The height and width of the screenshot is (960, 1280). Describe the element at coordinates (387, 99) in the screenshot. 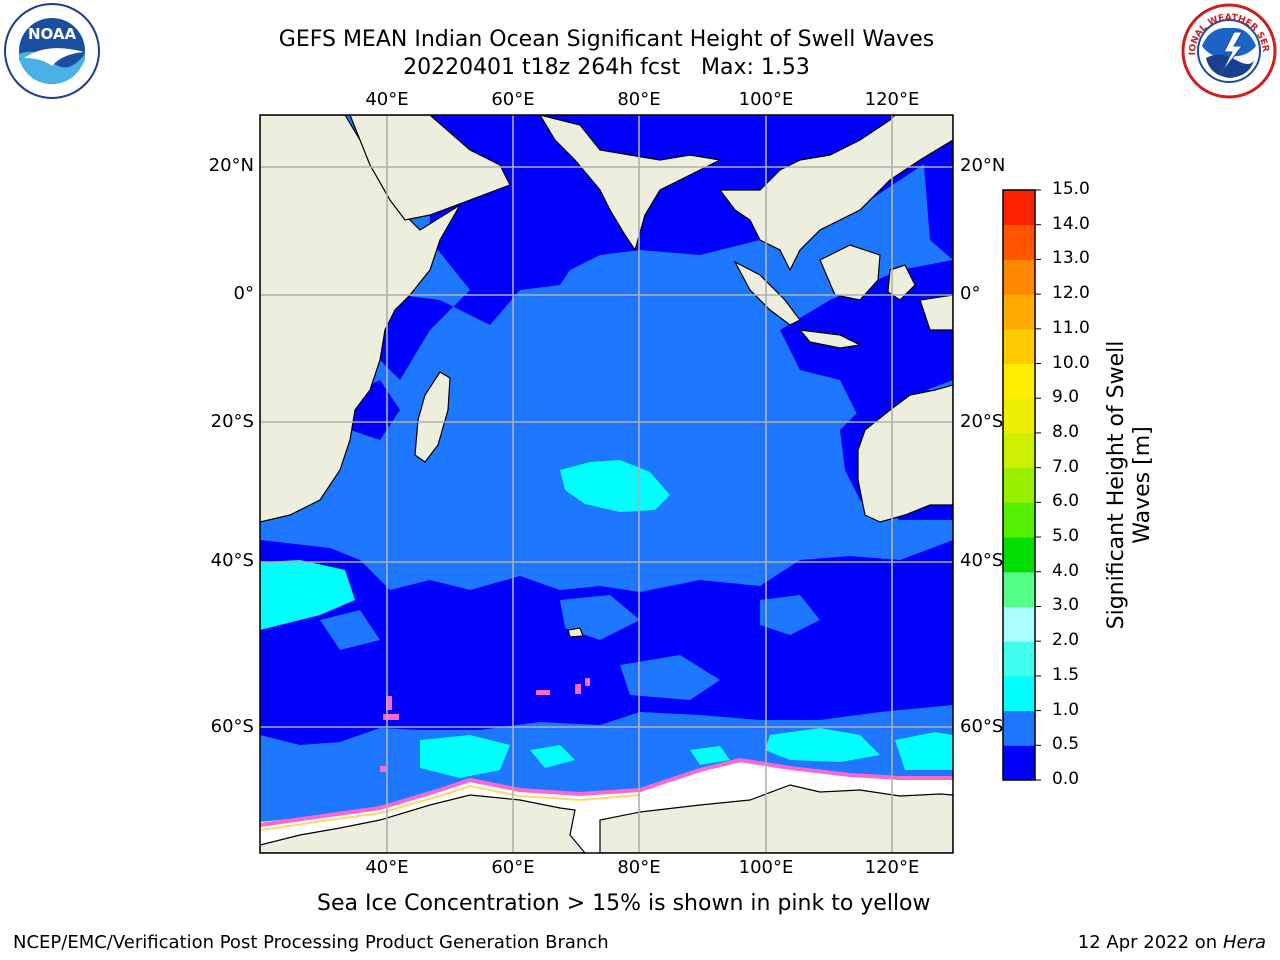

I see `lon-label-top: 40°E` at that location.